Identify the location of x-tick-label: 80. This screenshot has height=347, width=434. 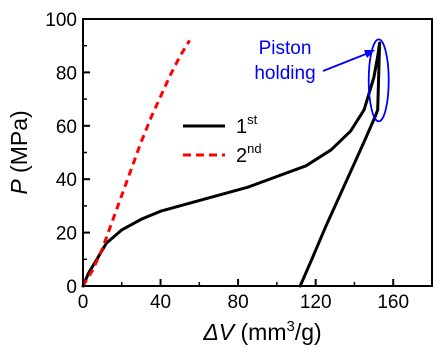
(238, 302).